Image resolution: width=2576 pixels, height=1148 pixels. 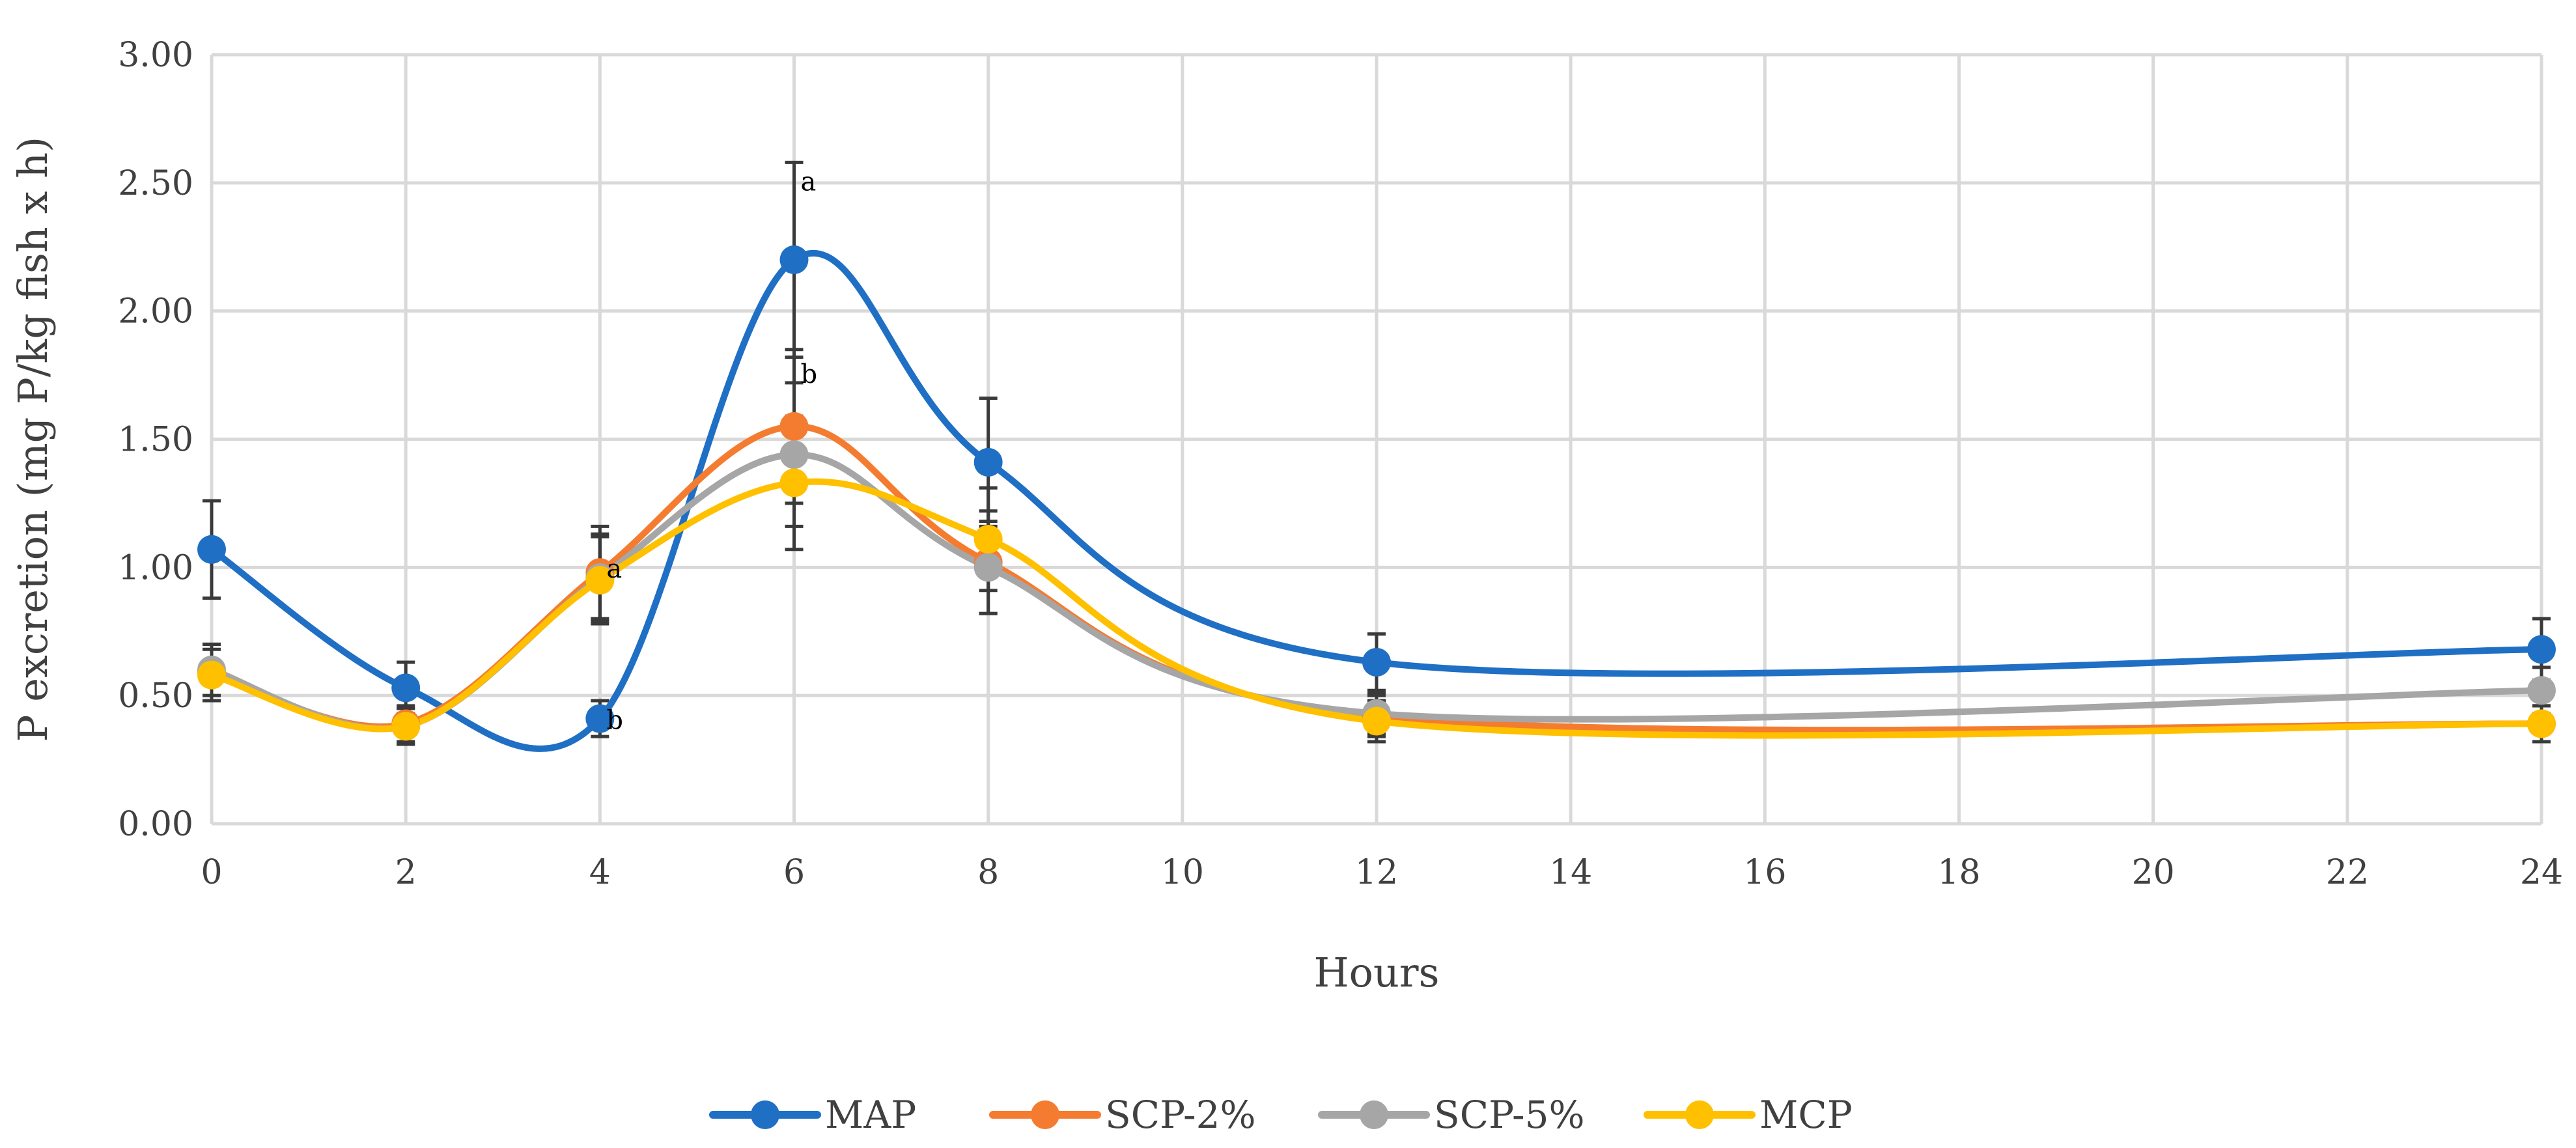 I want to click on y-tick-label: 0.50, so click(x=156, y=696).